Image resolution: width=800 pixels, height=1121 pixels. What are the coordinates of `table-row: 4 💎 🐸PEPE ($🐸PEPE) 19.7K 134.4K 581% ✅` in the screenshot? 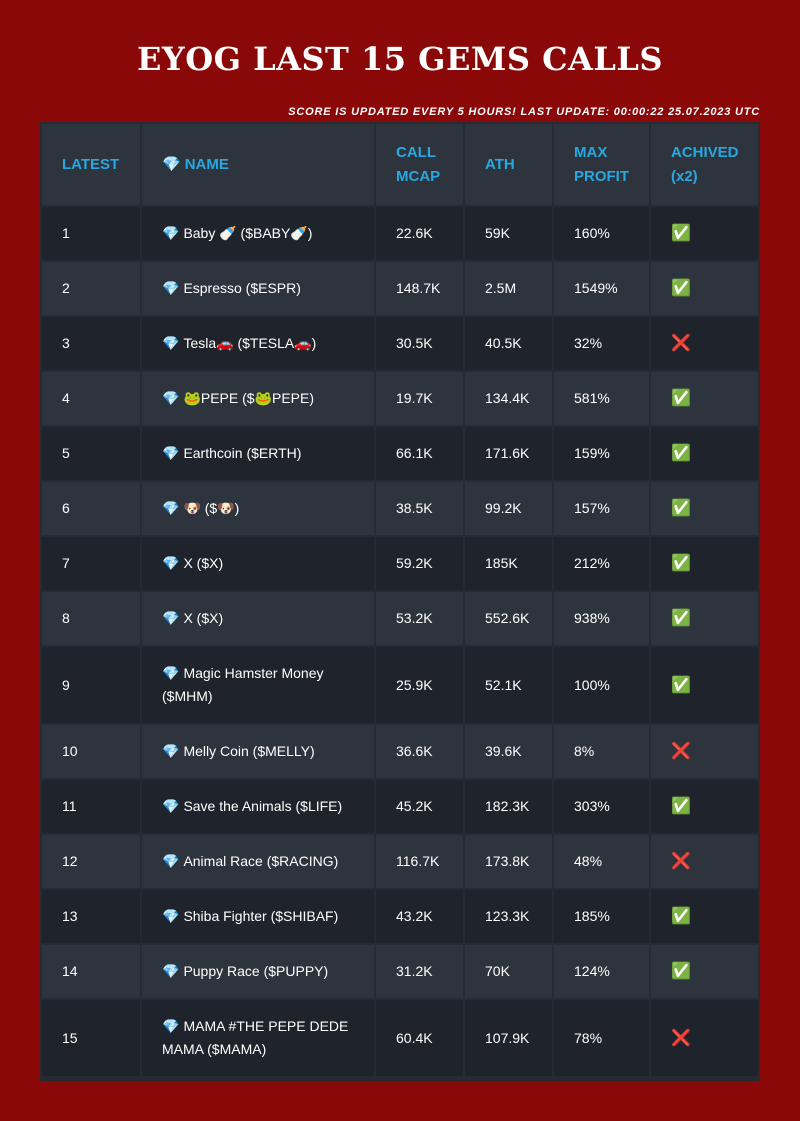 It's located at (400, 398).